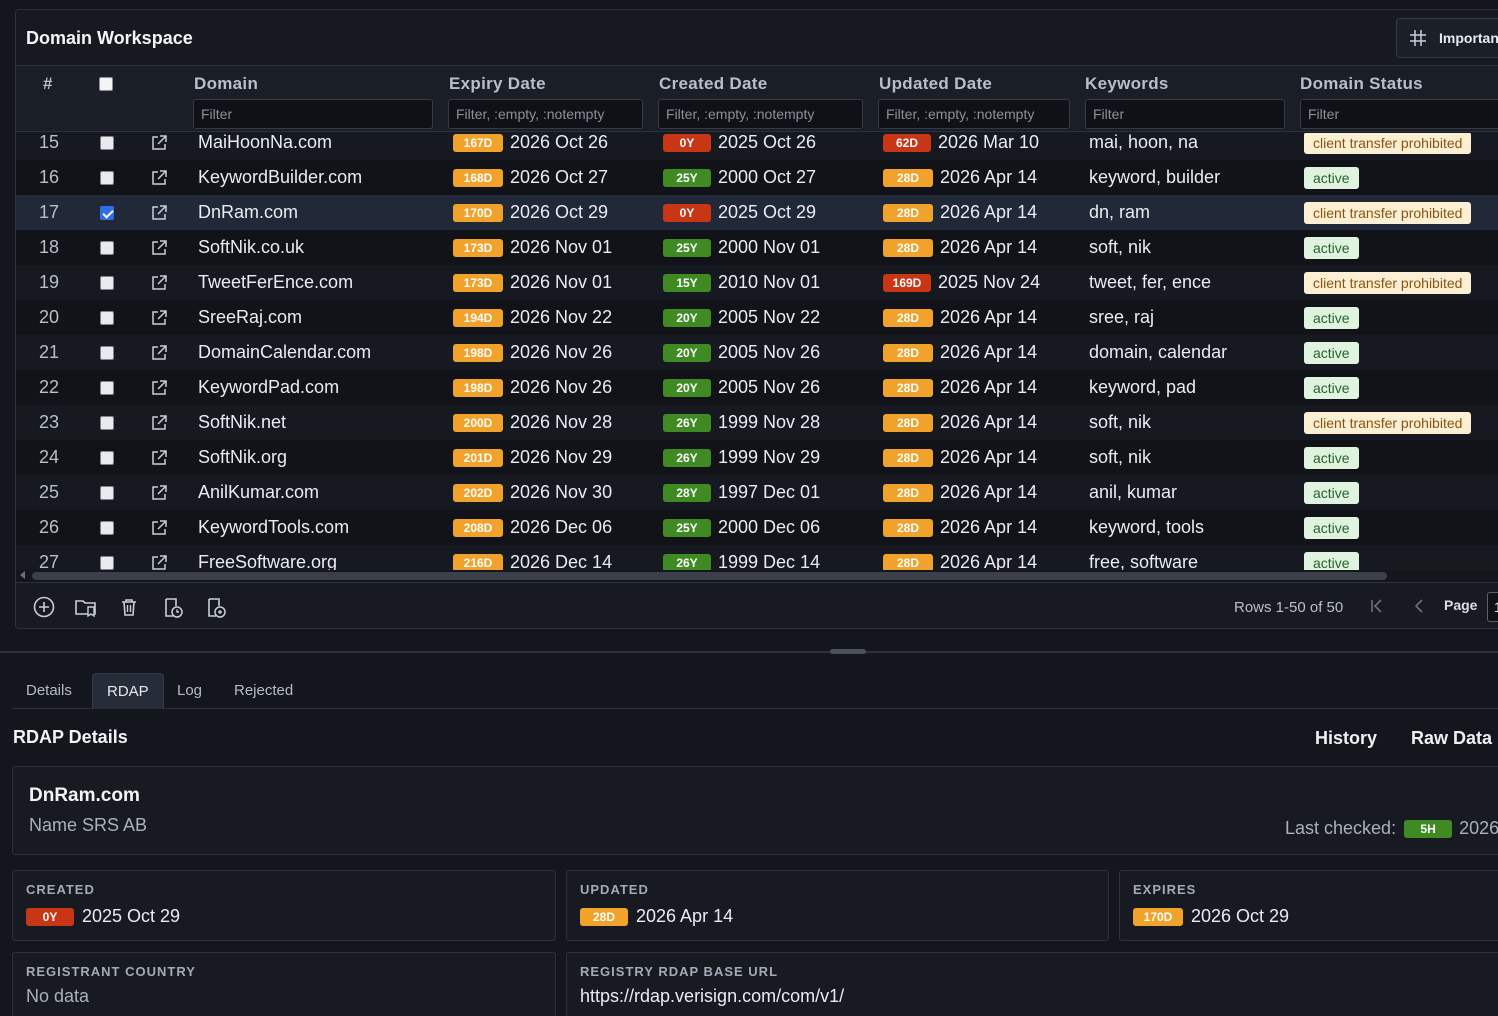 This screenshot has width=1498, height=1016. I want to click on domain-name: KeywordPad.com, so click(269, 387).